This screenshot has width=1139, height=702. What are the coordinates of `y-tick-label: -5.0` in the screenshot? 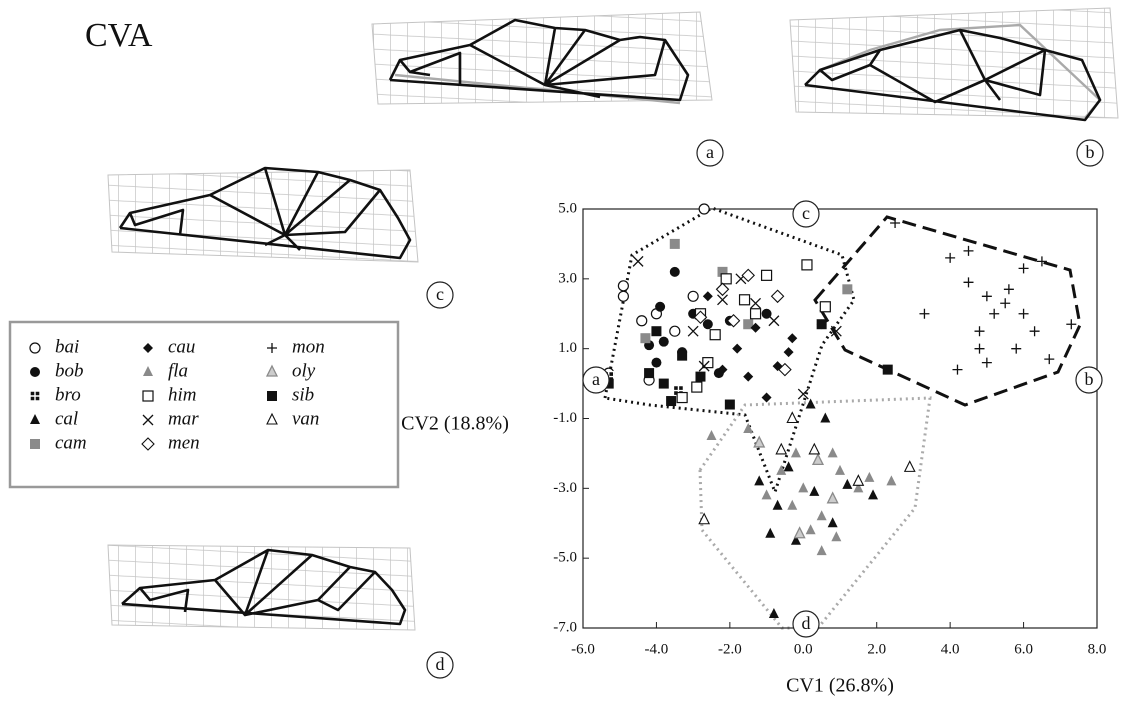 It's located at (565, 558).